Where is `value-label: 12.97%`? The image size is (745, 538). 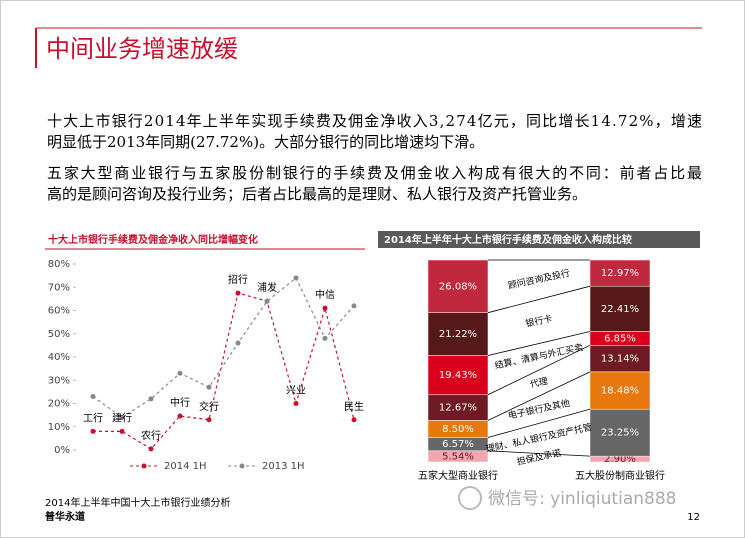 value-label: 12.97% is located at coordinates (620, 273).